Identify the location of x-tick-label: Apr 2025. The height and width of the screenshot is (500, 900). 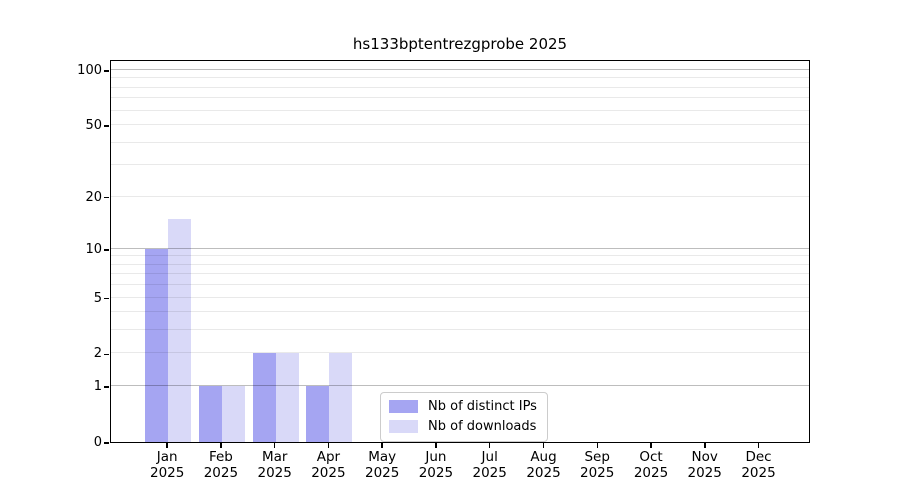
(328, 465).